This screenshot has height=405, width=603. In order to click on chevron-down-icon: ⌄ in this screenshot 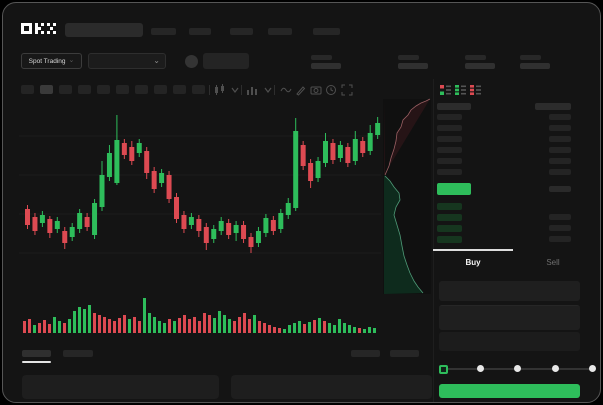, I will do `click(156, 60)`.